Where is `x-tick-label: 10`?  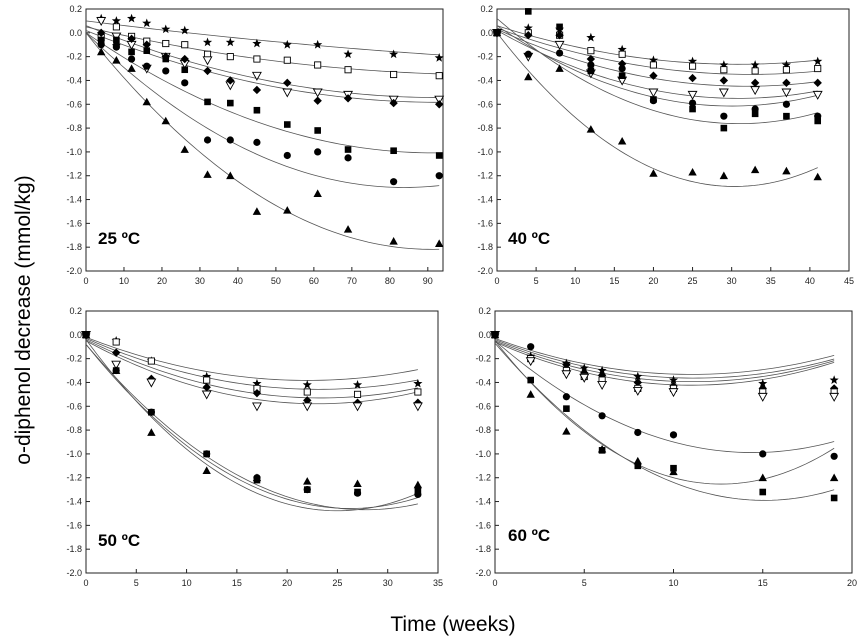
x-tick-label: 10 is located at coordinates (673, 583).